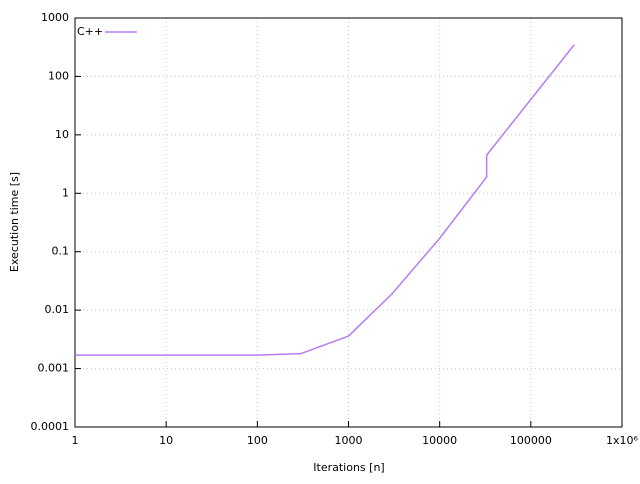 The image size is (640, 484). Describe the element at coordinates (61, 251) in the screenshot. I see `y-tick-label: 0.1` at that location.